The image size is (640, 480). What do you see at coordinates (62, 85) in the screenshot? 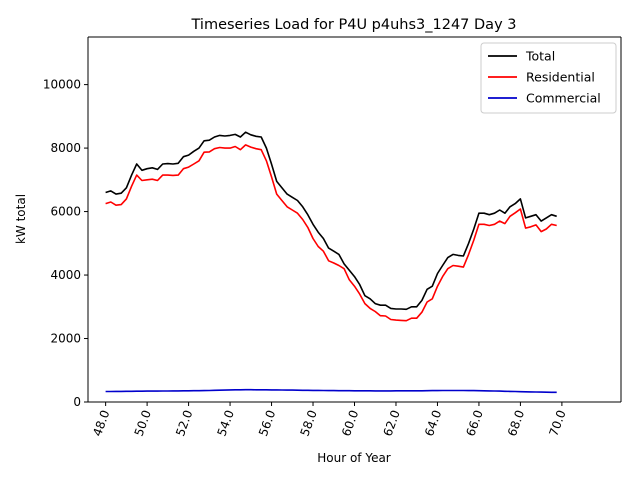
I see `y-tick-label: 10000` at bounding box center [62, 85].